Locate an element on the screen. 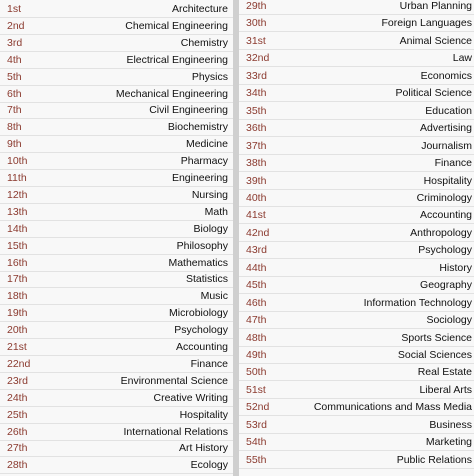 The image size is (474, 476). rank-label: 28th is located at coordinates (17, 465).